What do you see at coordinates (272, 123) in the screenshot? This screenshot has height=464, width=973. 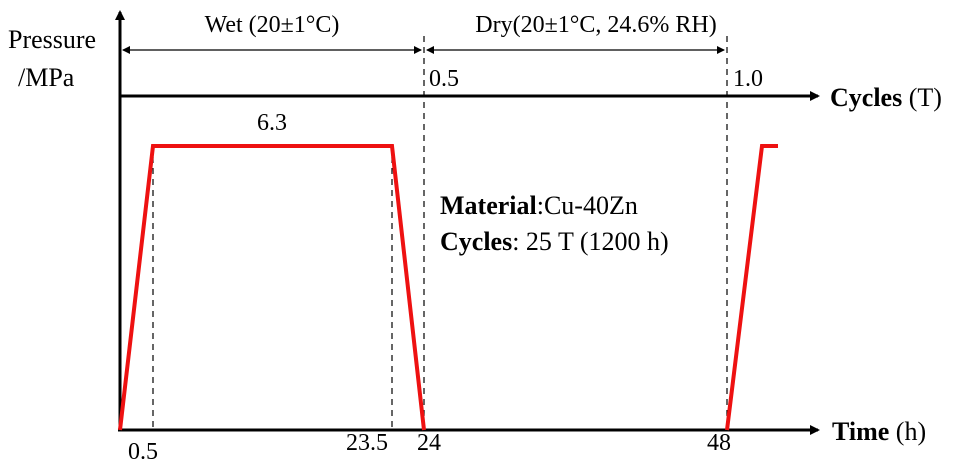 I see `pressure-plateau-label: 6.3` at bounding box center [272, 123].